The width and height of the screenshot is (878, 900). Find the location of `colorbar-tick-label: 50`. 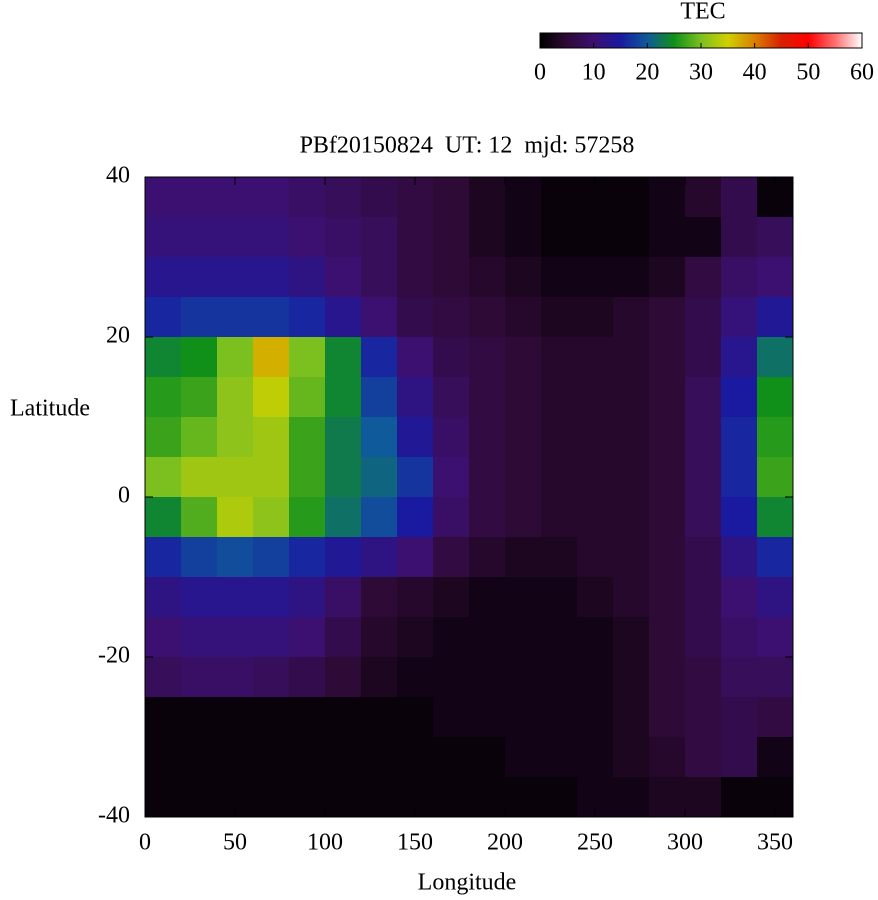

colorbar-tick-label: 50 is located at coordinates (808, 73).